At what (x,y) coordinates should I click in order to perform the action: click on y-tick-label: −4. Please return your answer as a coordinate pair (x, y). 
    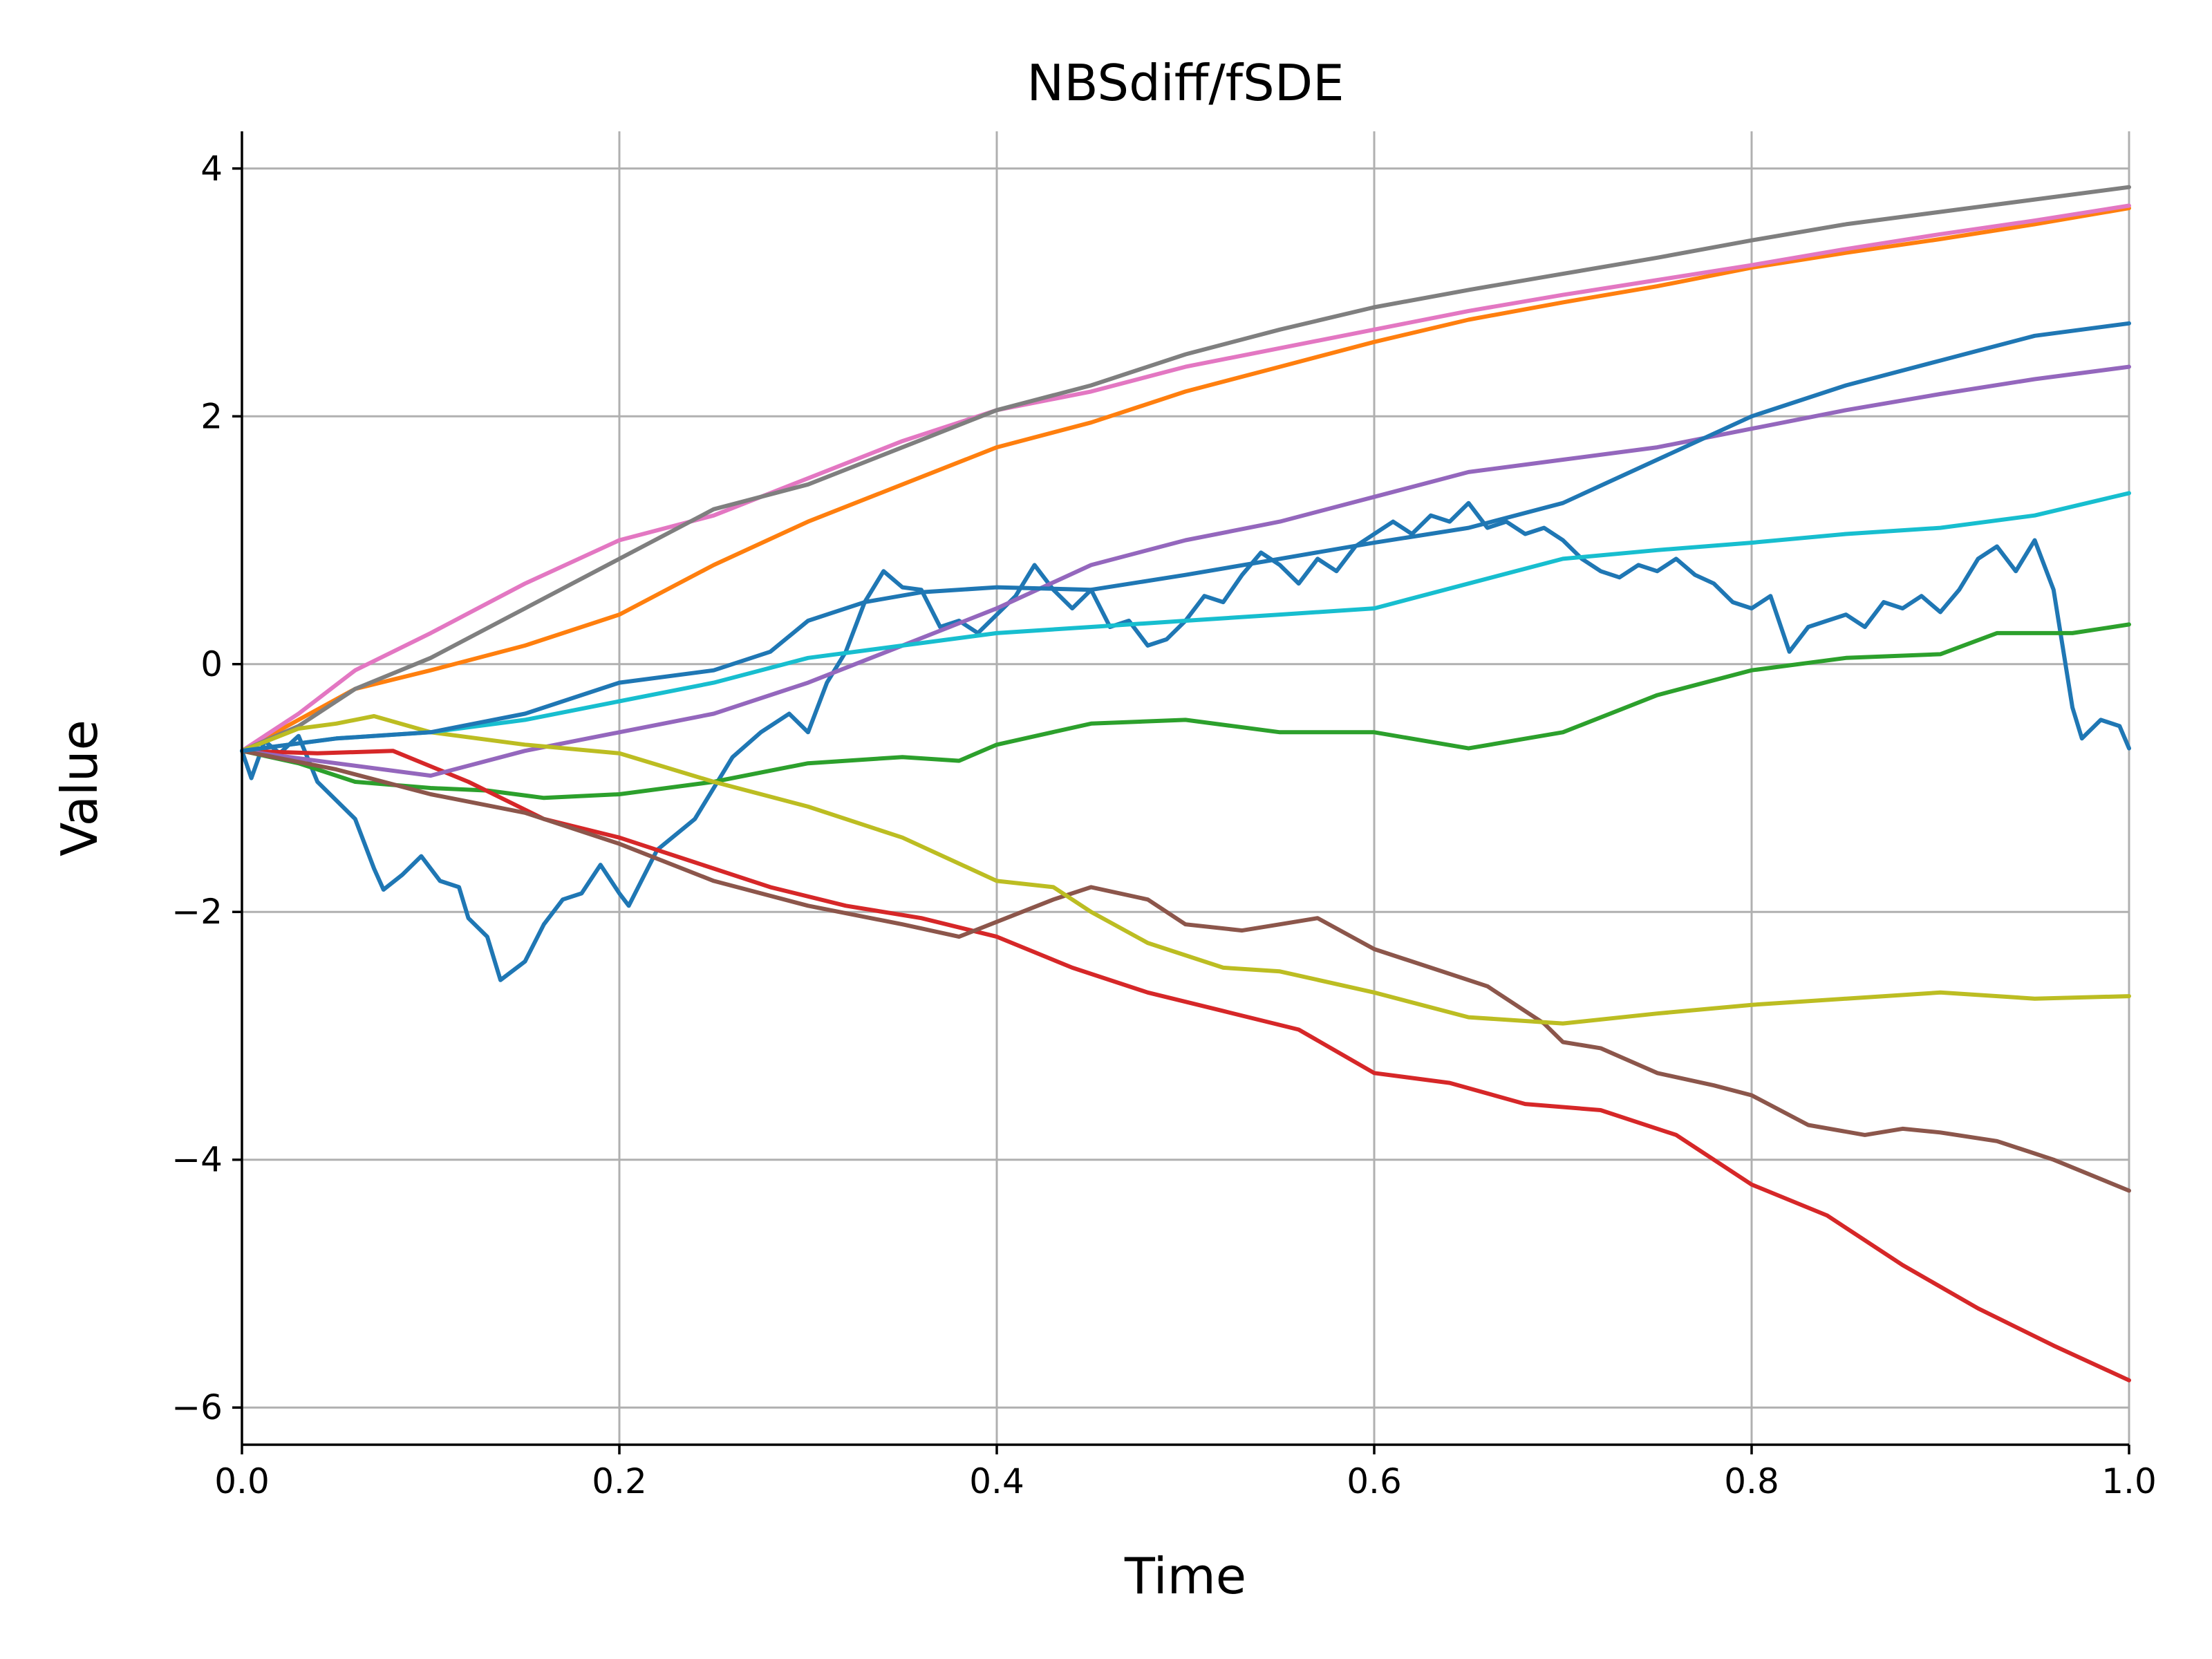
    Looking at the image, I should click on (197, 1160).